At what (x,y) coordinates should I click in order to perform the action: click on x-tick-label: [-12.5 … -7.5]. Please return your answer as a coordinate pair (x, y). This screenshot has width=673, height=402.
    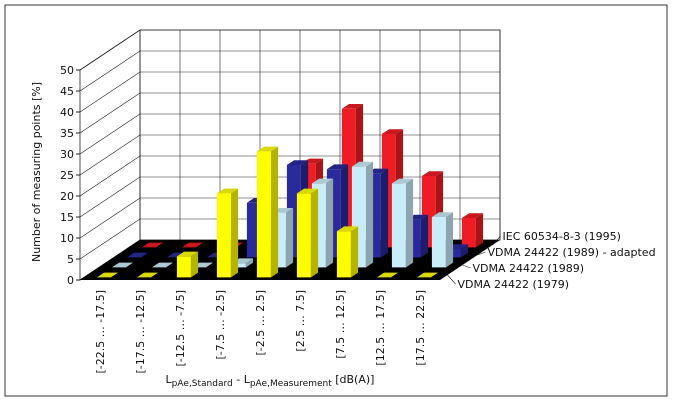
    Looking at the image, I should click on (180, 328).